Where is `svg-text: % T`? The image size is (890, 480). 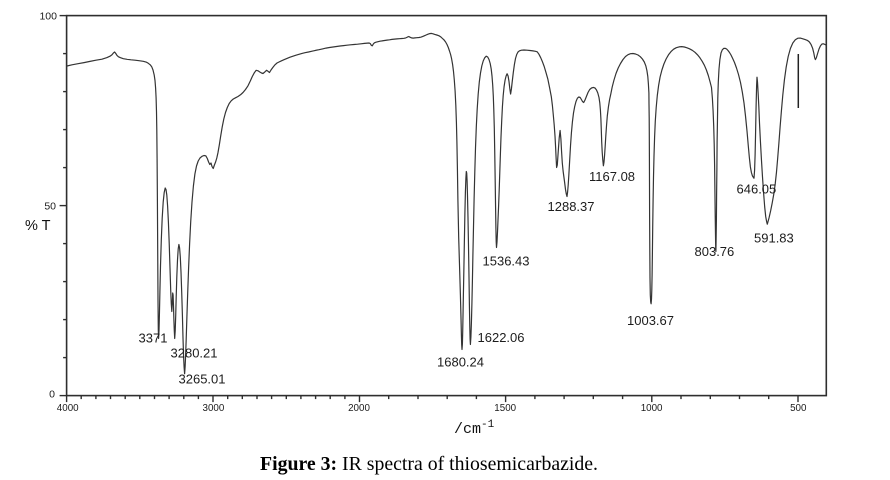
svg-text: % T is located at coordinates (38, 226).